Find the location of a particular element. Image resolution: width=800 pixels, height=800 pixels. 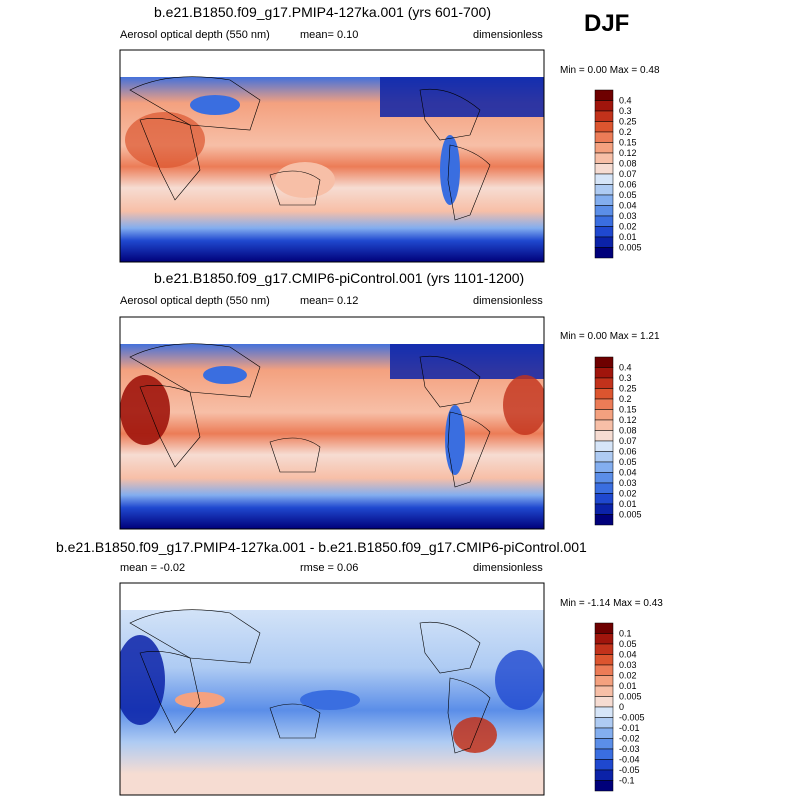

colorbar-2-label: 0.04 is located at coordinates (628, 473).